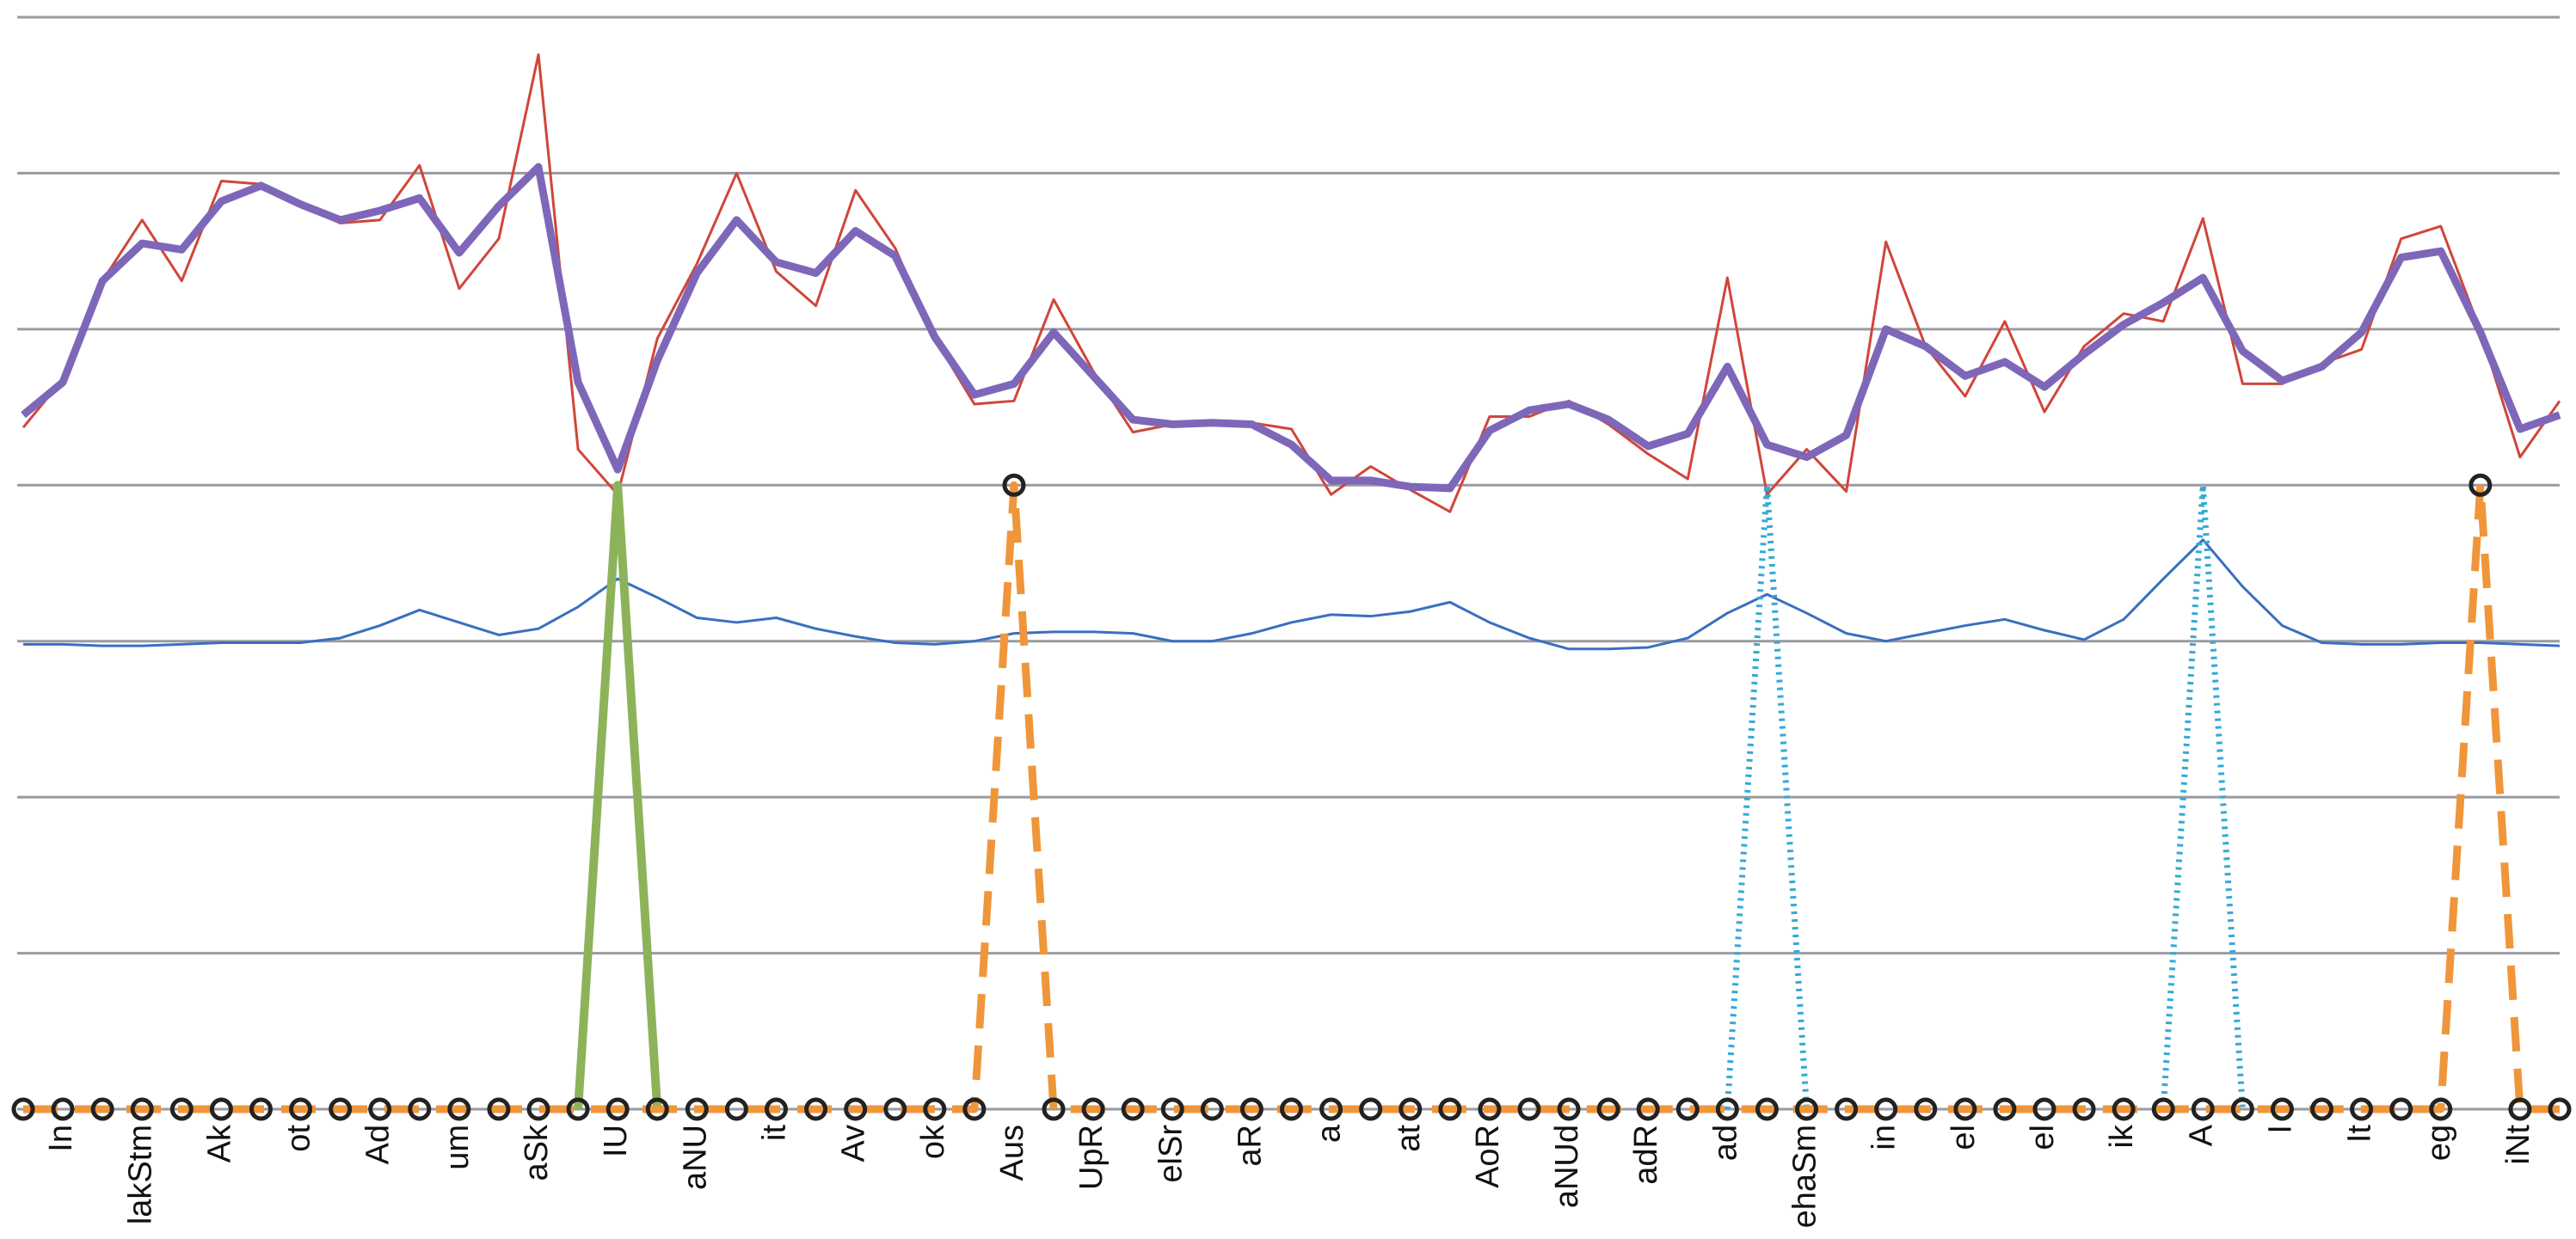  What do you see at coordinates (1567, 1166) in the screenshot?
I see `x-tick-label: aNUd` at bounding box center [1567, 1166].